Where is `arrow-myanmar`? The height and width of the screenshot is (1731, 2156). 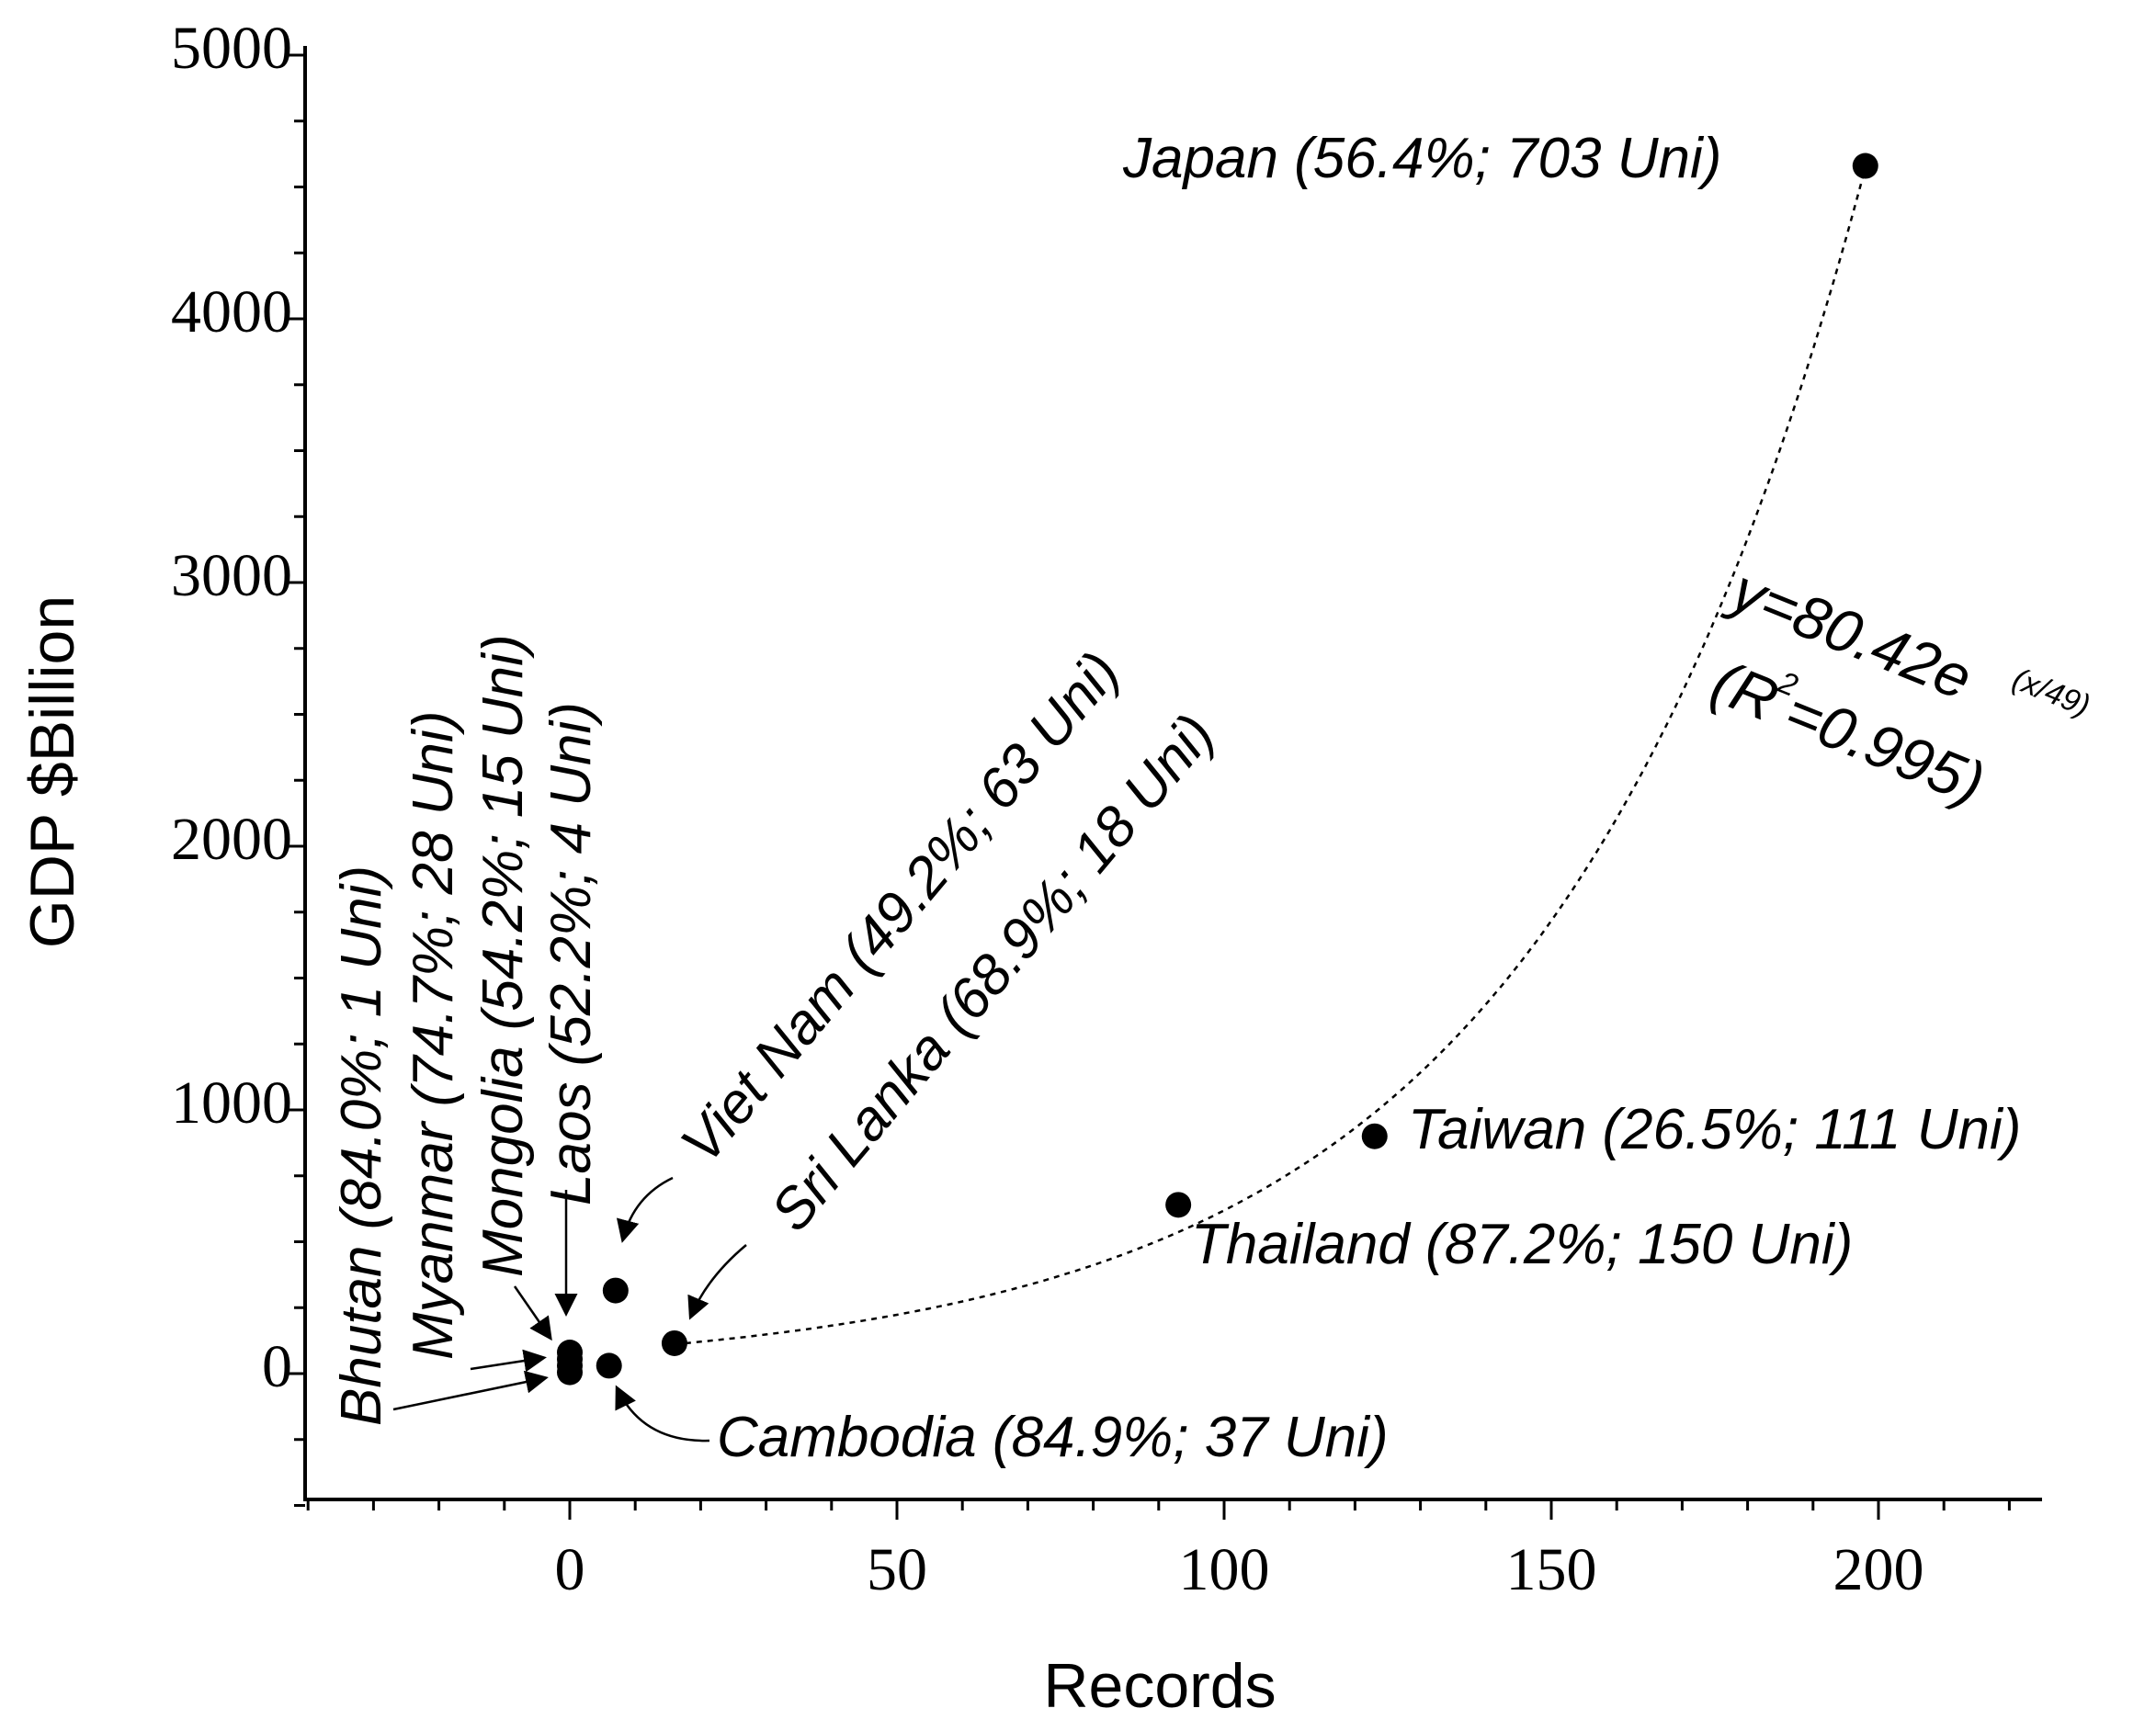
arrow-myanmar is located at coordinates (508, 1361).